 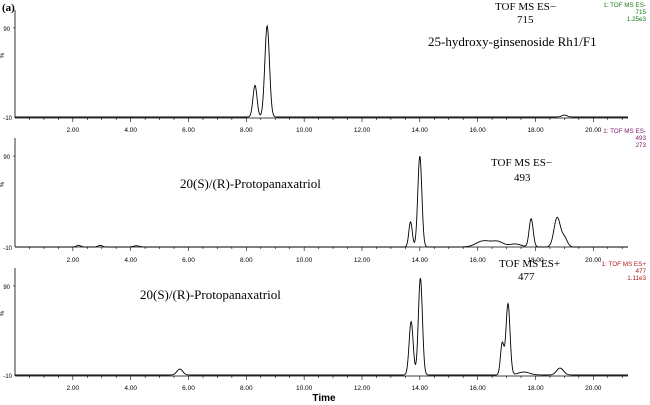 What do you see at coordinates (640, 271) in the screenshot?
I see `trace-header-line: 477` at bounding box center [640, 271].